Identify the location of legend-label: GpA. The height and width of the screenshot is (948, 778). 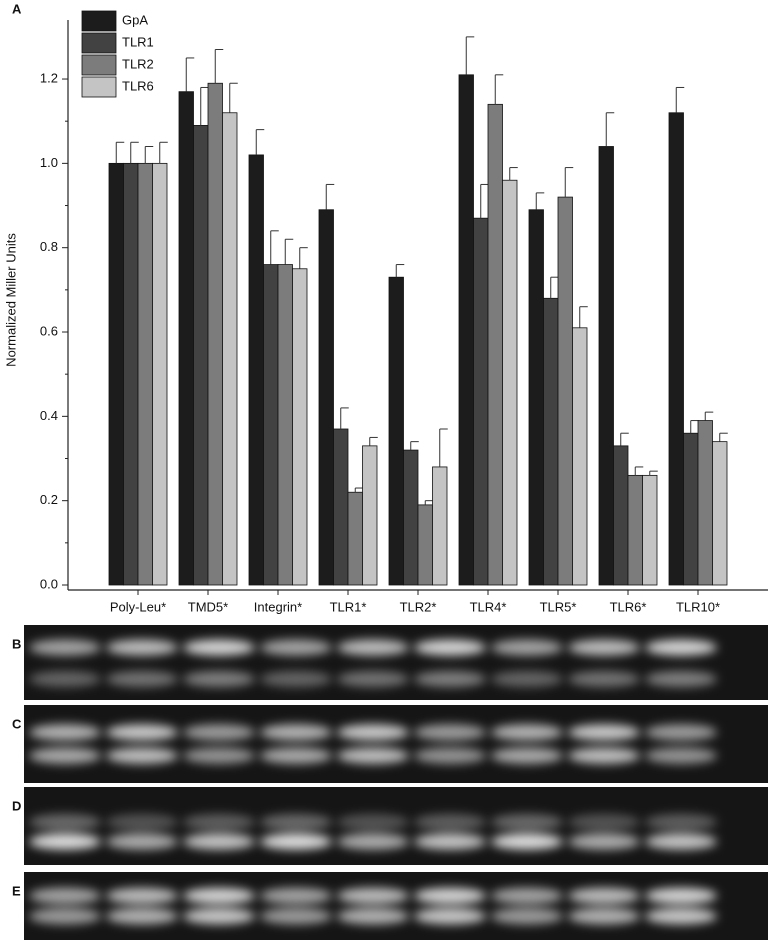
(135, 19).